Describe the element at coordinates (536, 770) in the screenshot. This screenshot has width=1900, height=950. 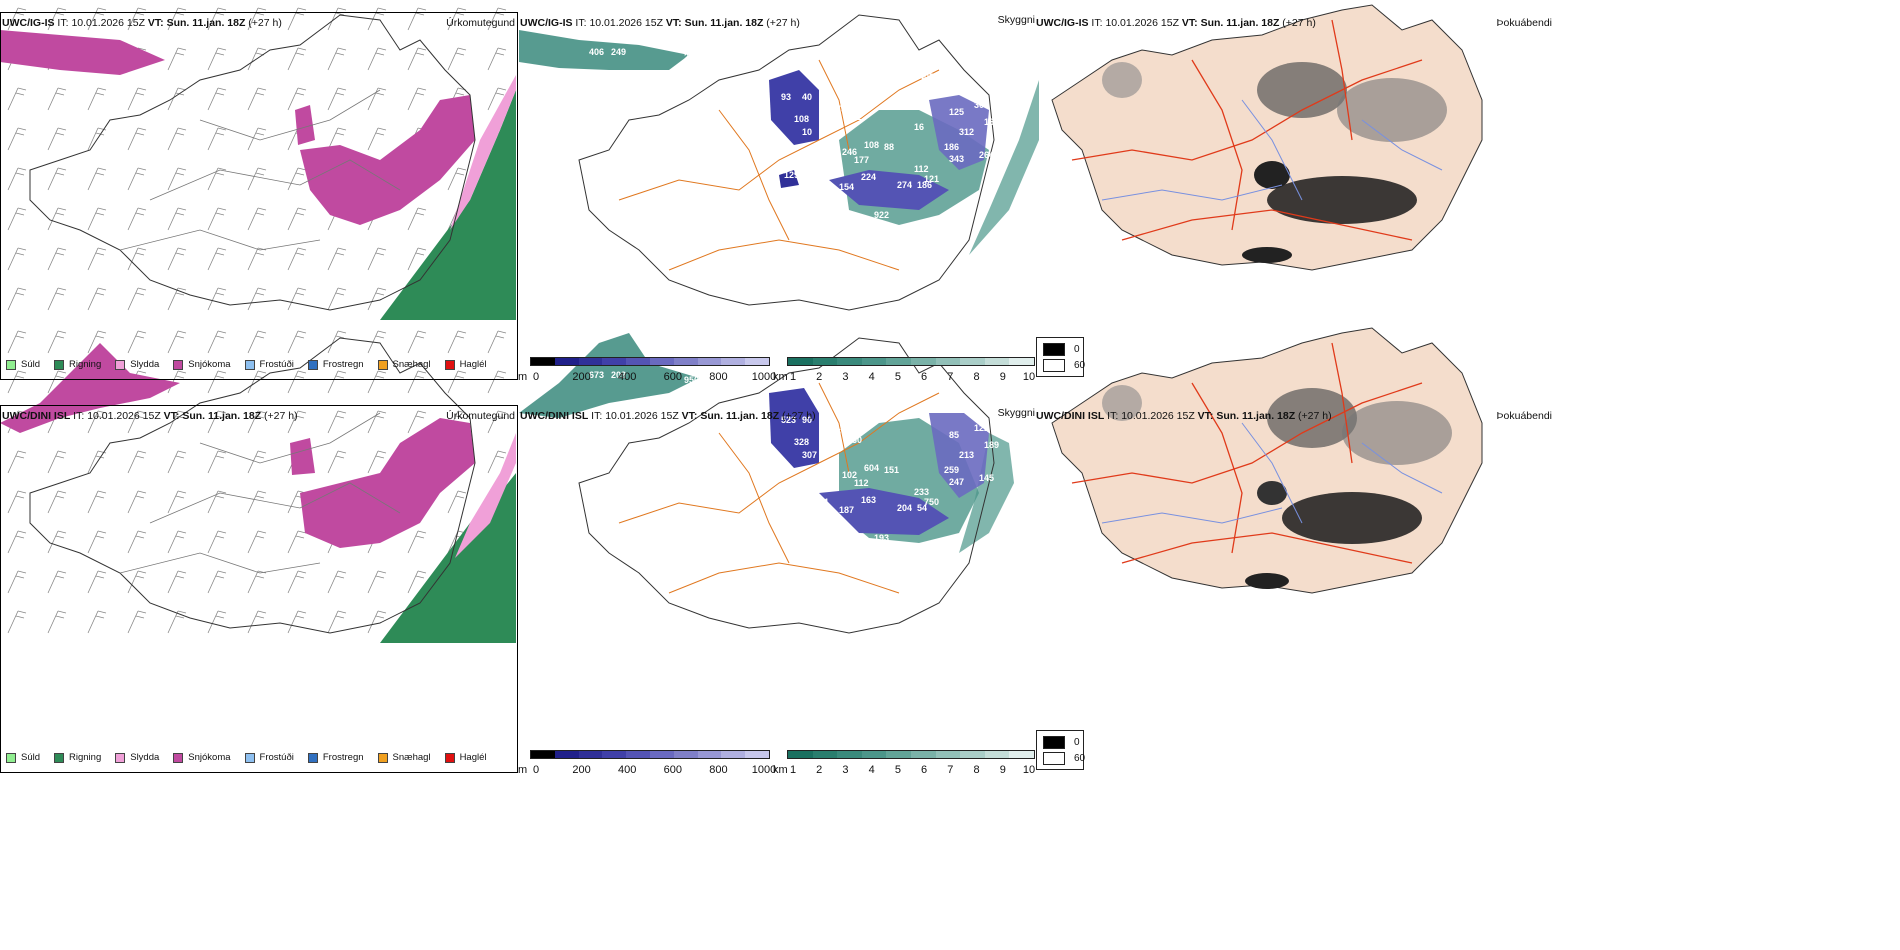
I see `colorbar-tick-label: 0` at that location.